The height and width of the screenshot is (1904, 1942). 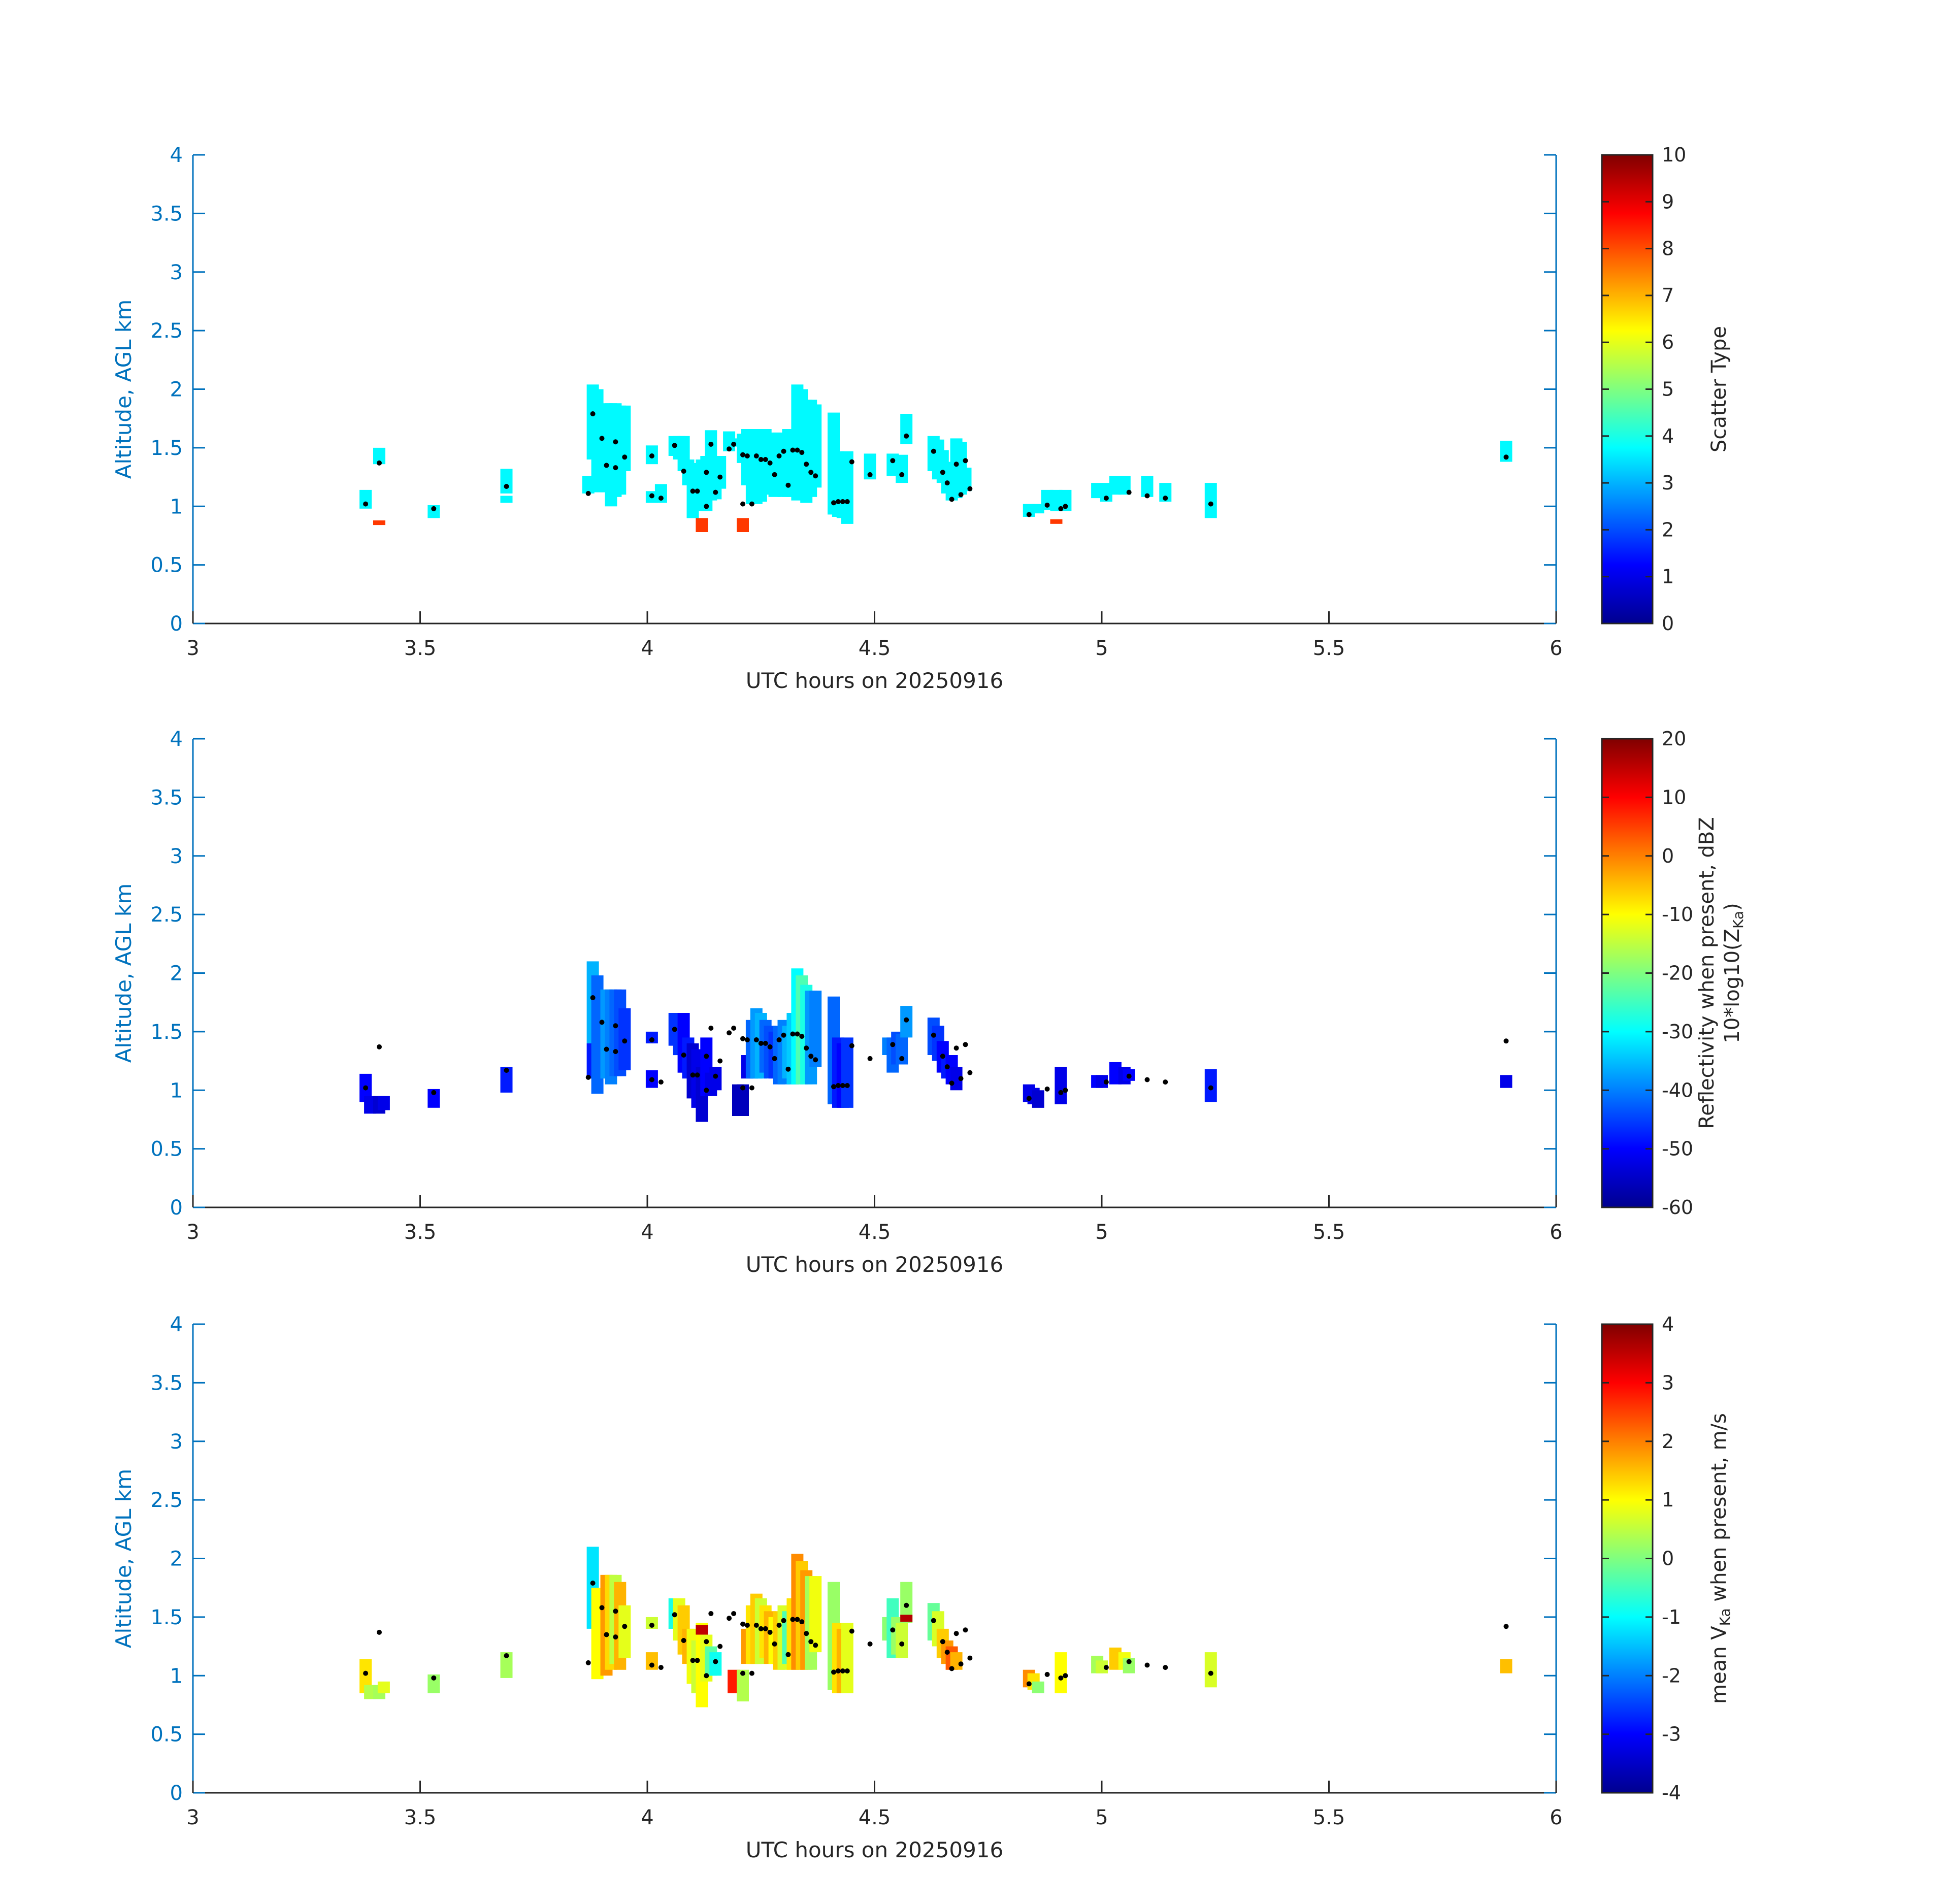 I want to click on colorbar-label-line: mean VKa when present, m/s, so click(x=1720, y=1559).